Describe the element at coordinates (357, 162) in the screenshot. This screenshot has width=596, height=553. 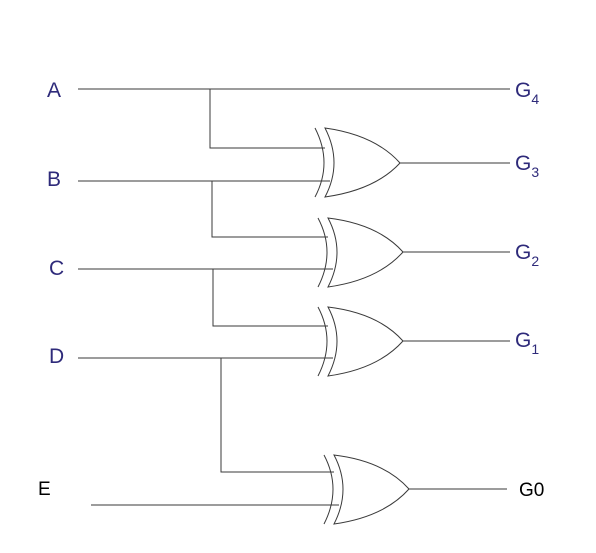
I see `xor-gate-g3` at that location.